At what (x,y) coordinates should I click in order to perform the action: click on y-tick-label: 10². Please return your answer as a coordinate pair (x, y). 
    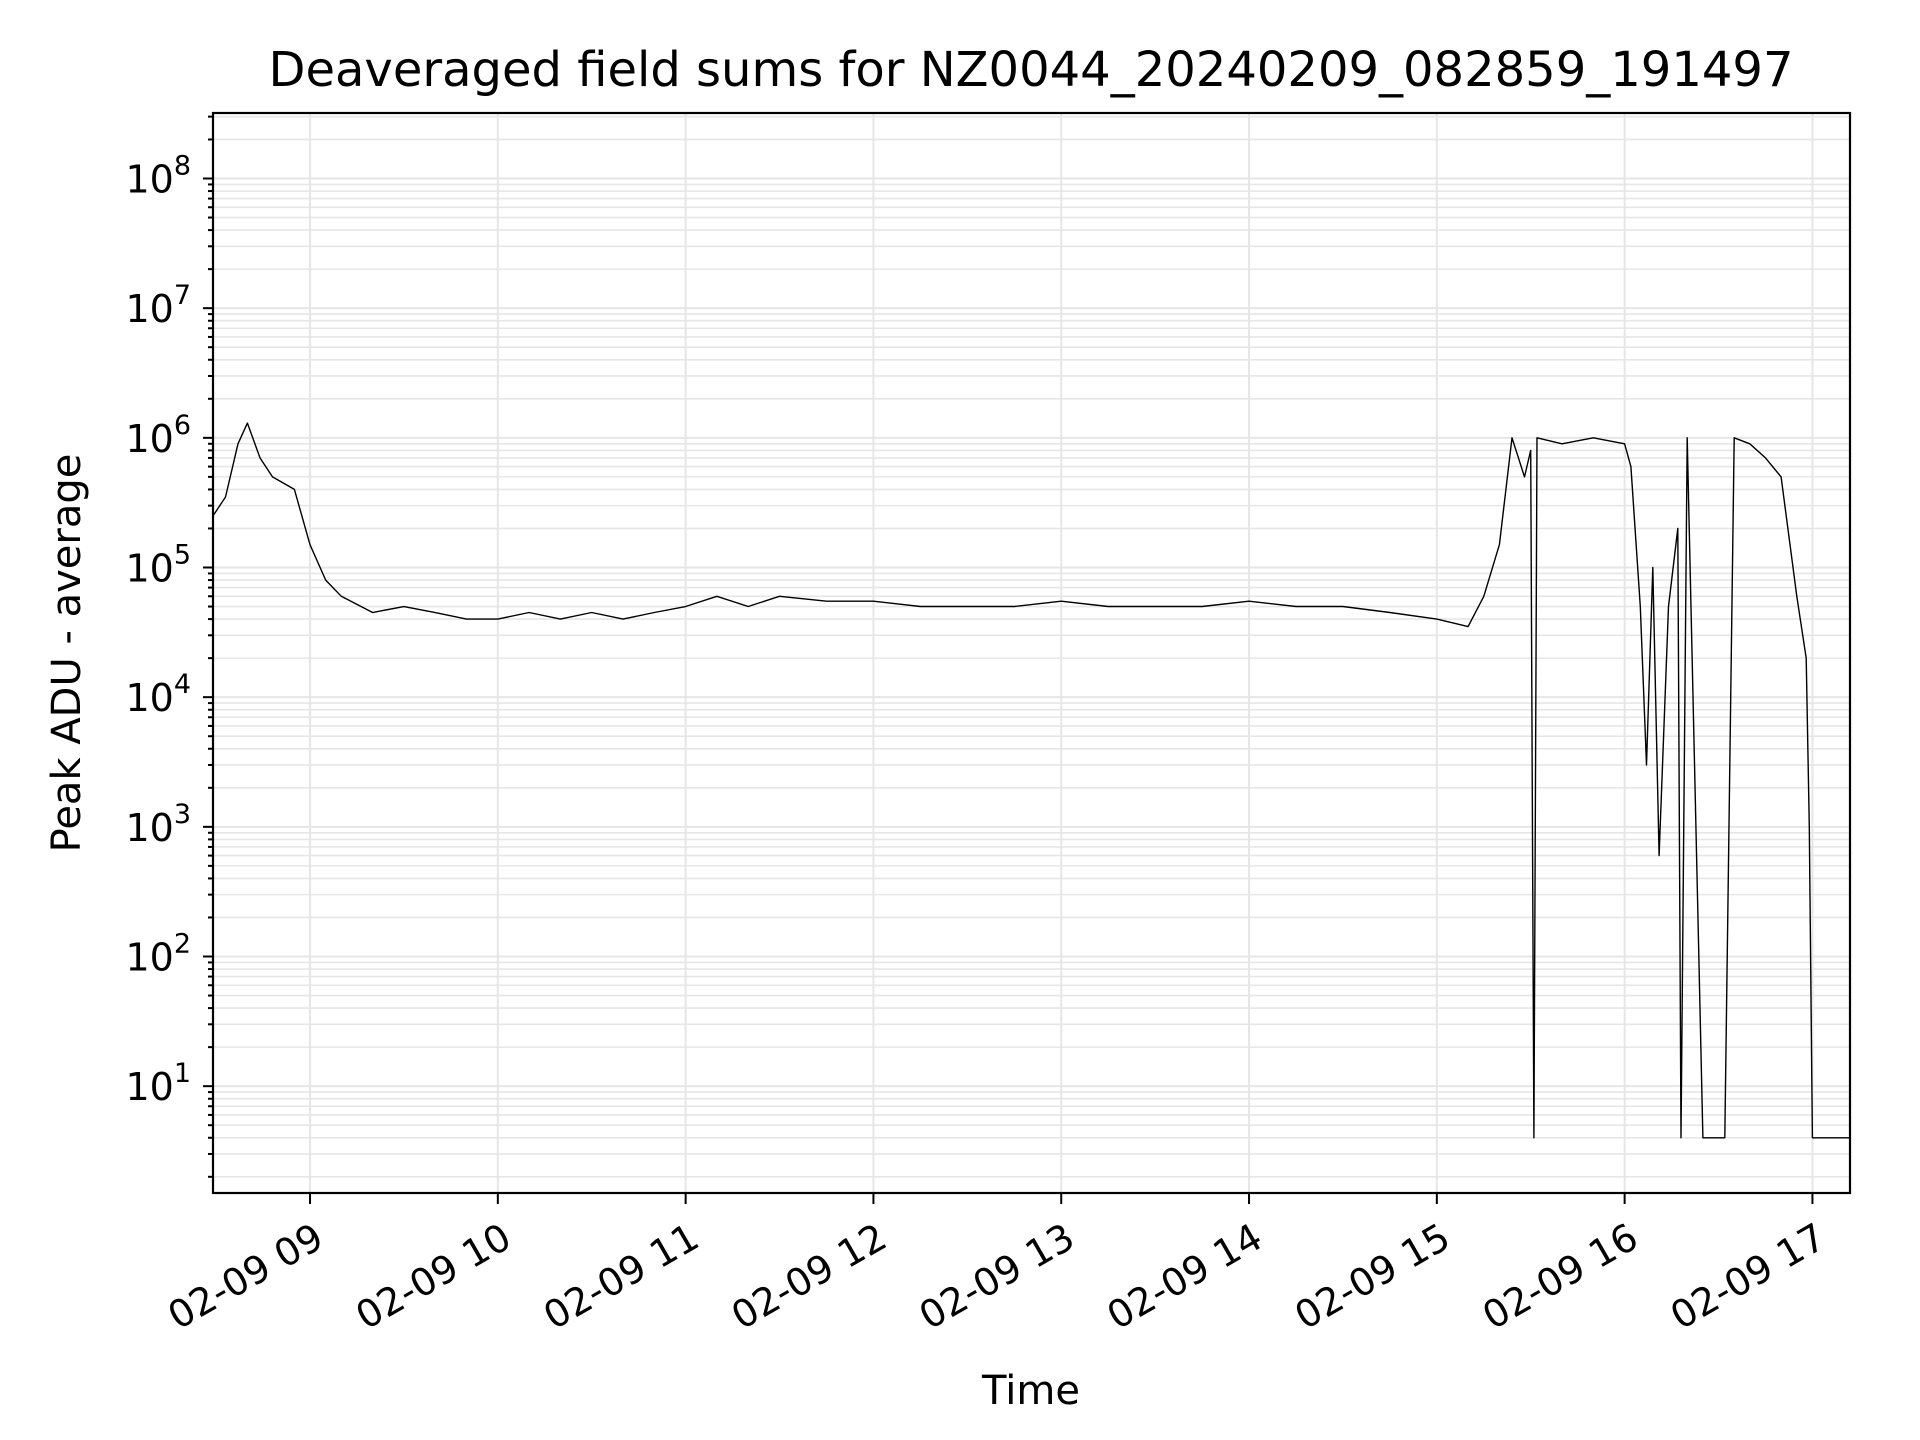
    Looking at the image, I should click on (158, 954).